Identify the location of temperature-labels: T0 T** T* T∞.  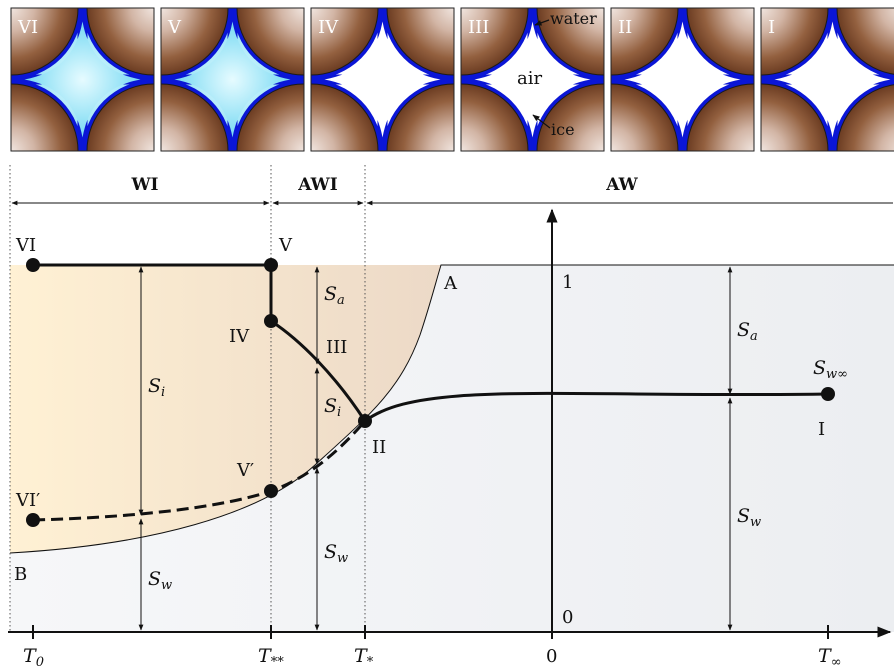
(432, 656).